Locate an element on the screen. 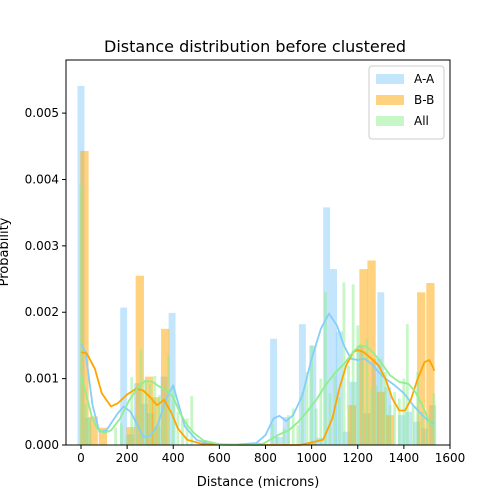  y-tick-label: 0.003 is located at coordinates (42, 246).